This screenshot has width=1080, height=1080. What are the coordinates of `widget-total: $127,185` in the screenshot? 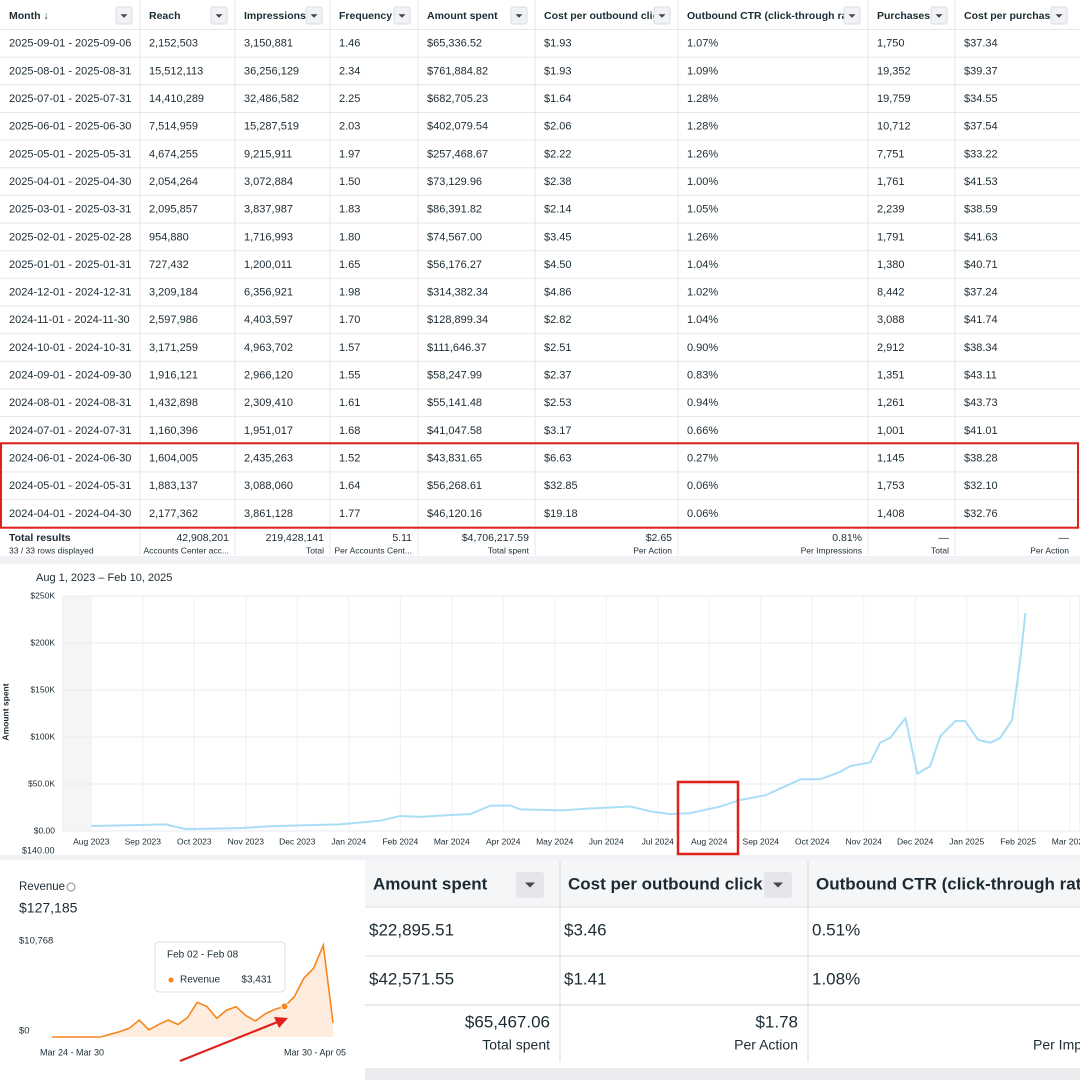 It's located at (48, 908).